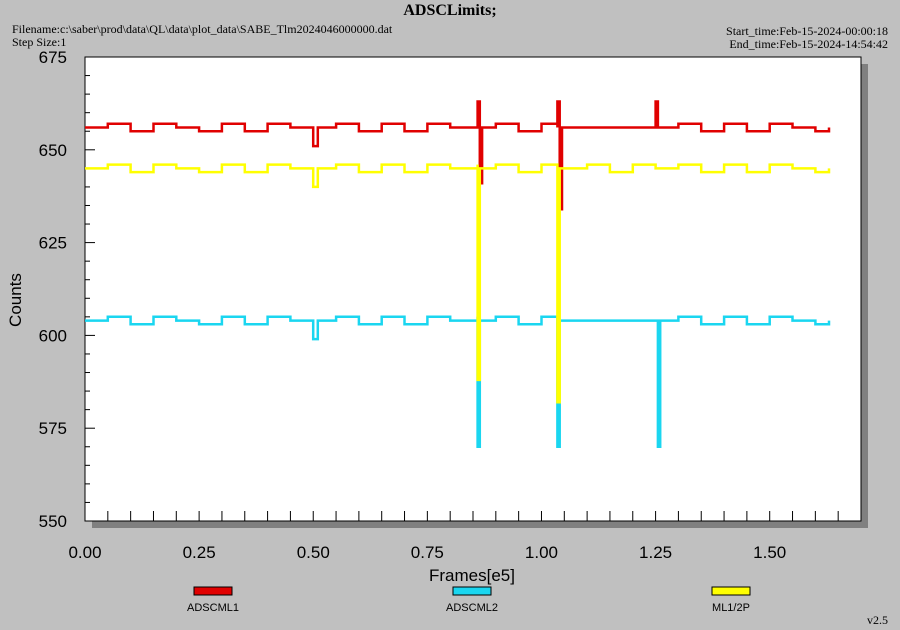 The height and width of the screenshot is (630, 900). What do you see at coordinates (53, 335) in the screenshot?
I see `y-tick-label: 600` at bounding box center [53, 335].